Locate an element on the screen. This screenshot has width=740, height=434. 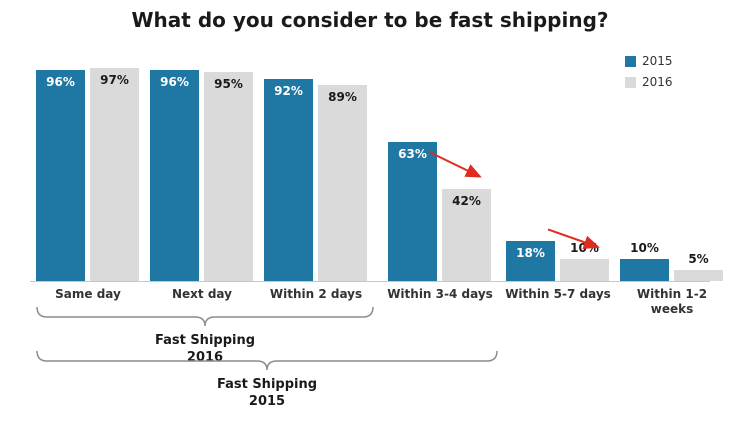
category-label: Next day is located at coordinates (202, 294).